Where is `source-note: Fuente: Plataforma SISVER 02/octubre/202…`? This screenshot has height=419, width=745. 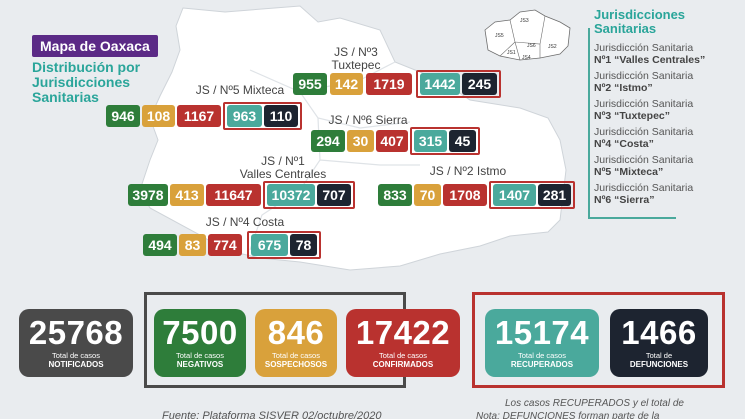 source-note: Fuente: Plataforma SISVER 02/octubre/202… is located at coordinates (272, 414).